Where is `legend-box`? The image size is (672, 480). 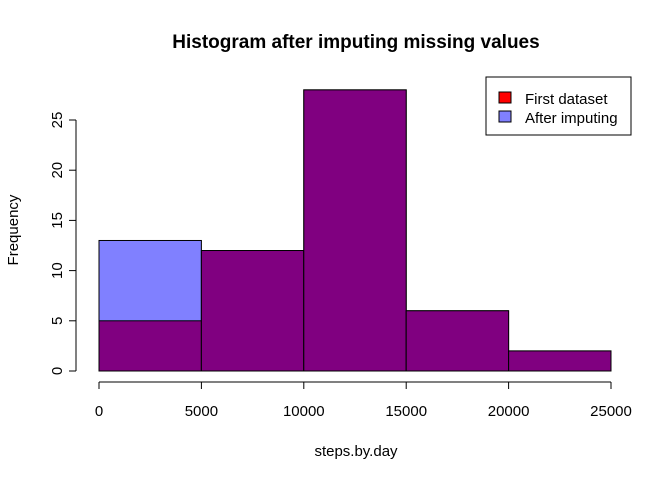
legend-box is located at coordinates (558, 106).